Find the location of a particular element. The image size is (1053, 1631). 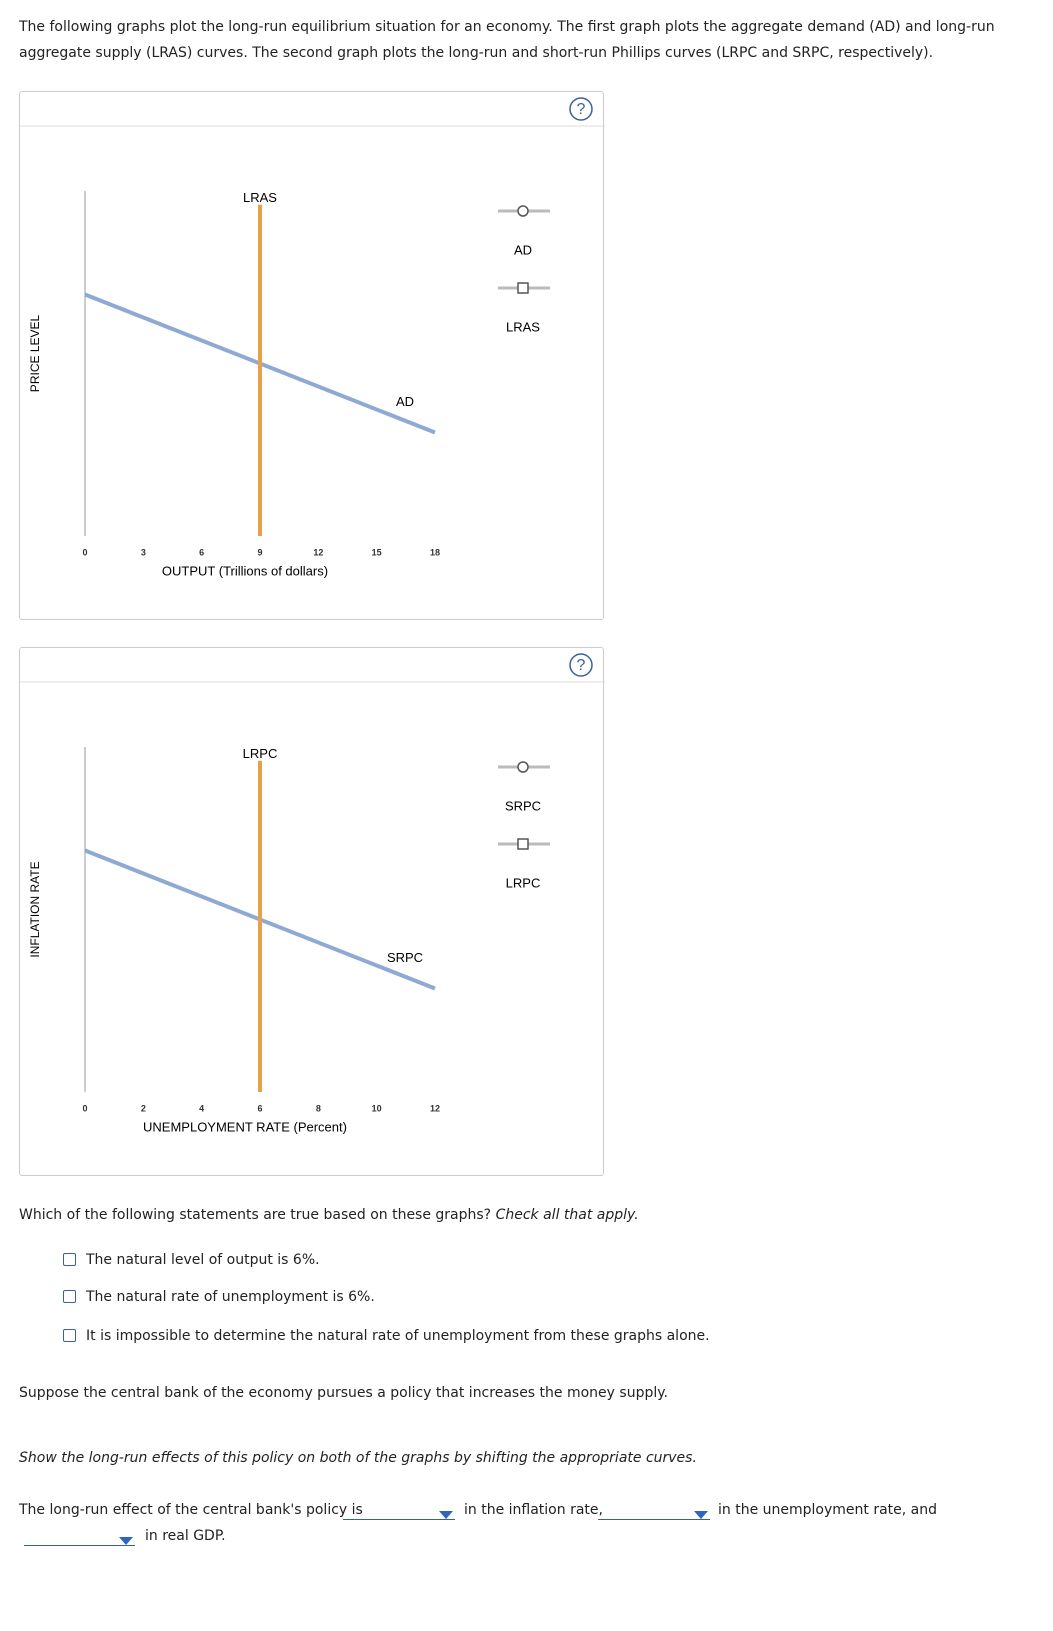

curve-label: LRAS is located at coordinates (260, 197).